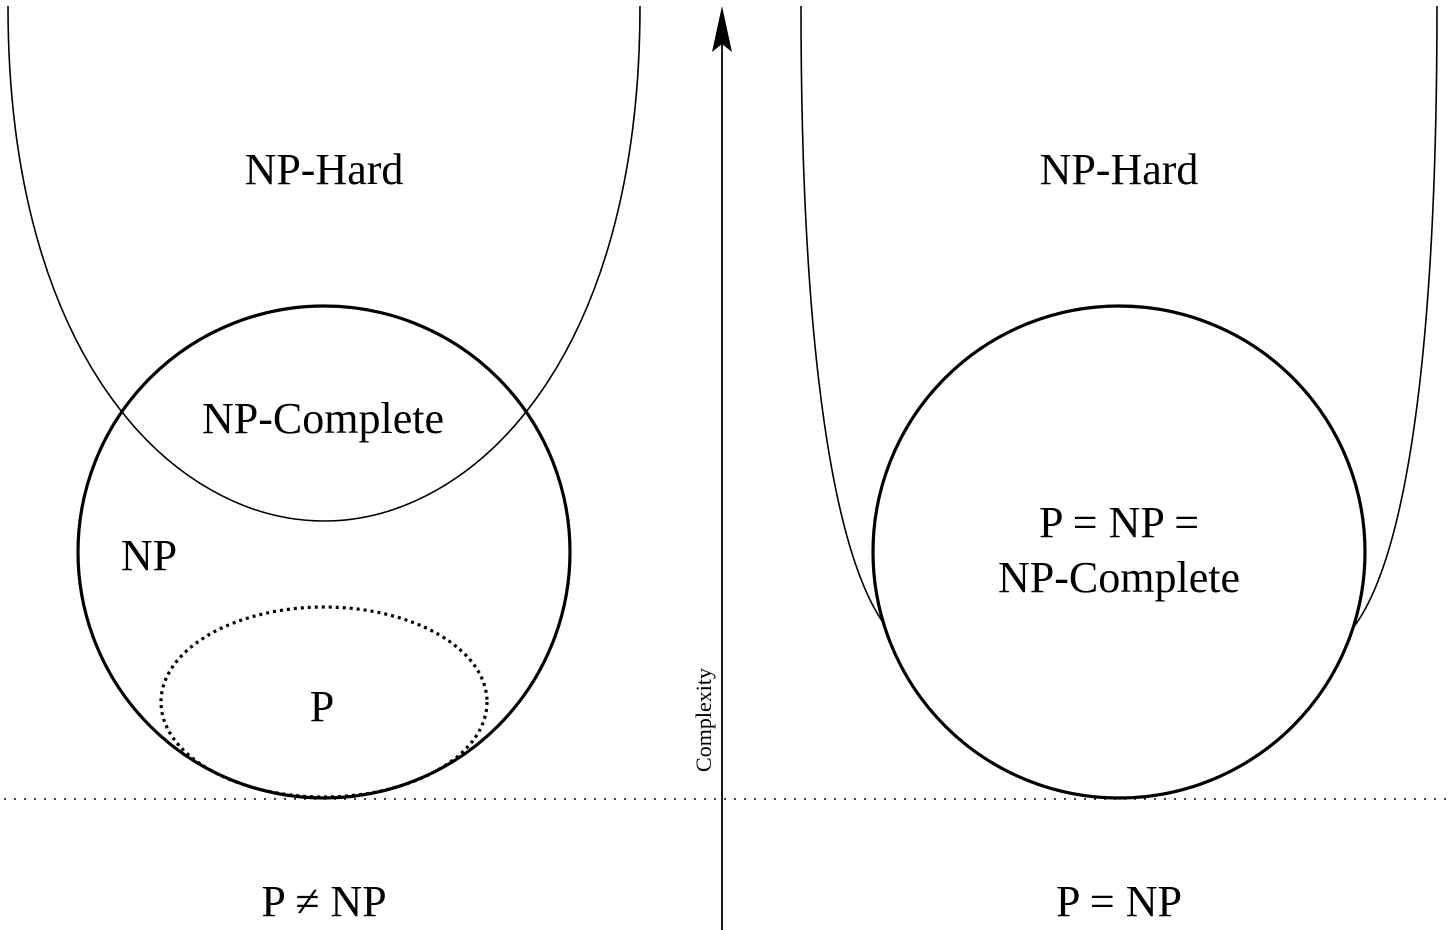 The height and width of the screenshot is (930, 1448). I want to click on left-p-label: P, so click(322, 706).